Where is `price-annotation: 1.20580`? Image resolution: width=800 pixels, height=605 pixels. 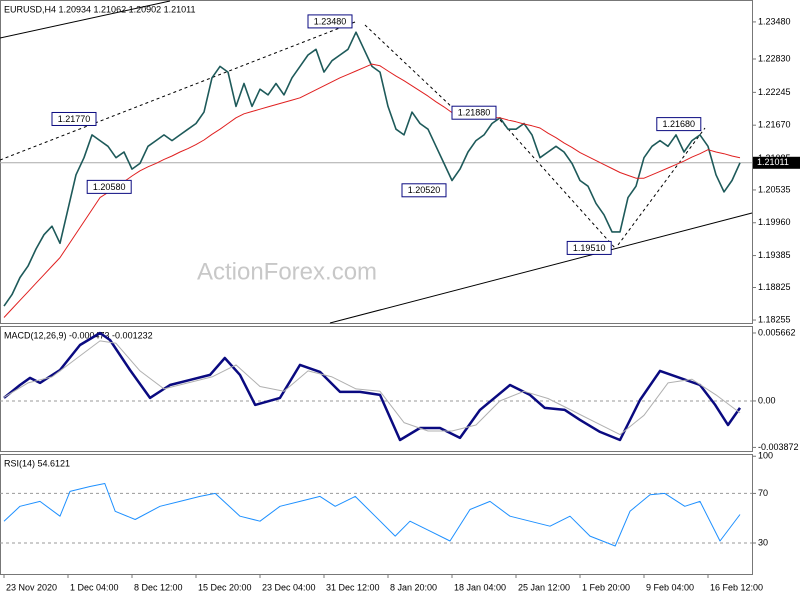
price-annotation: 1.20580 is located at coordinates (109, 186).